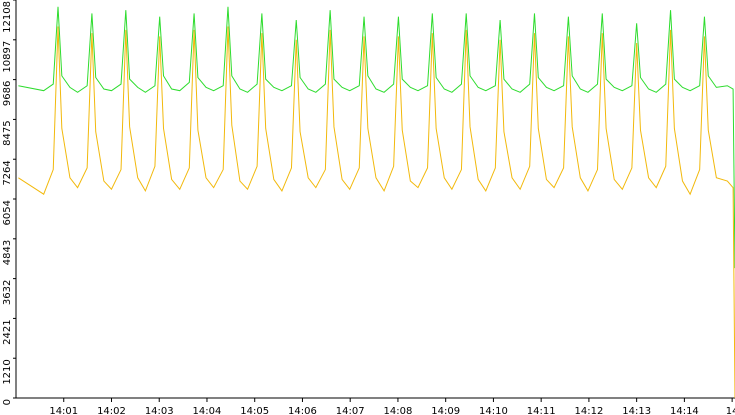 This screenshot has width=735, height=415. What do you see at coordinates (7, 371) in the screenshot?
I see `y-tick-label: 1210` at bounding box center [7, 371].